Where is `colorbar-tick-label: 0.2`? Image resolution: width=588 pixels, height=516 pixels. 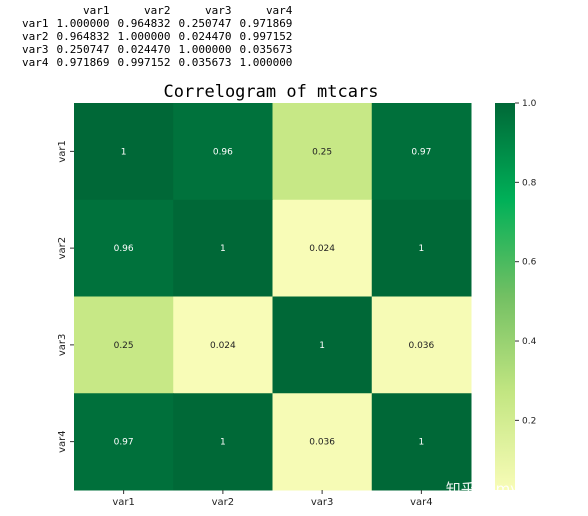 colorbar-tick-label: 0.2 is located at coordinates (529, 421).